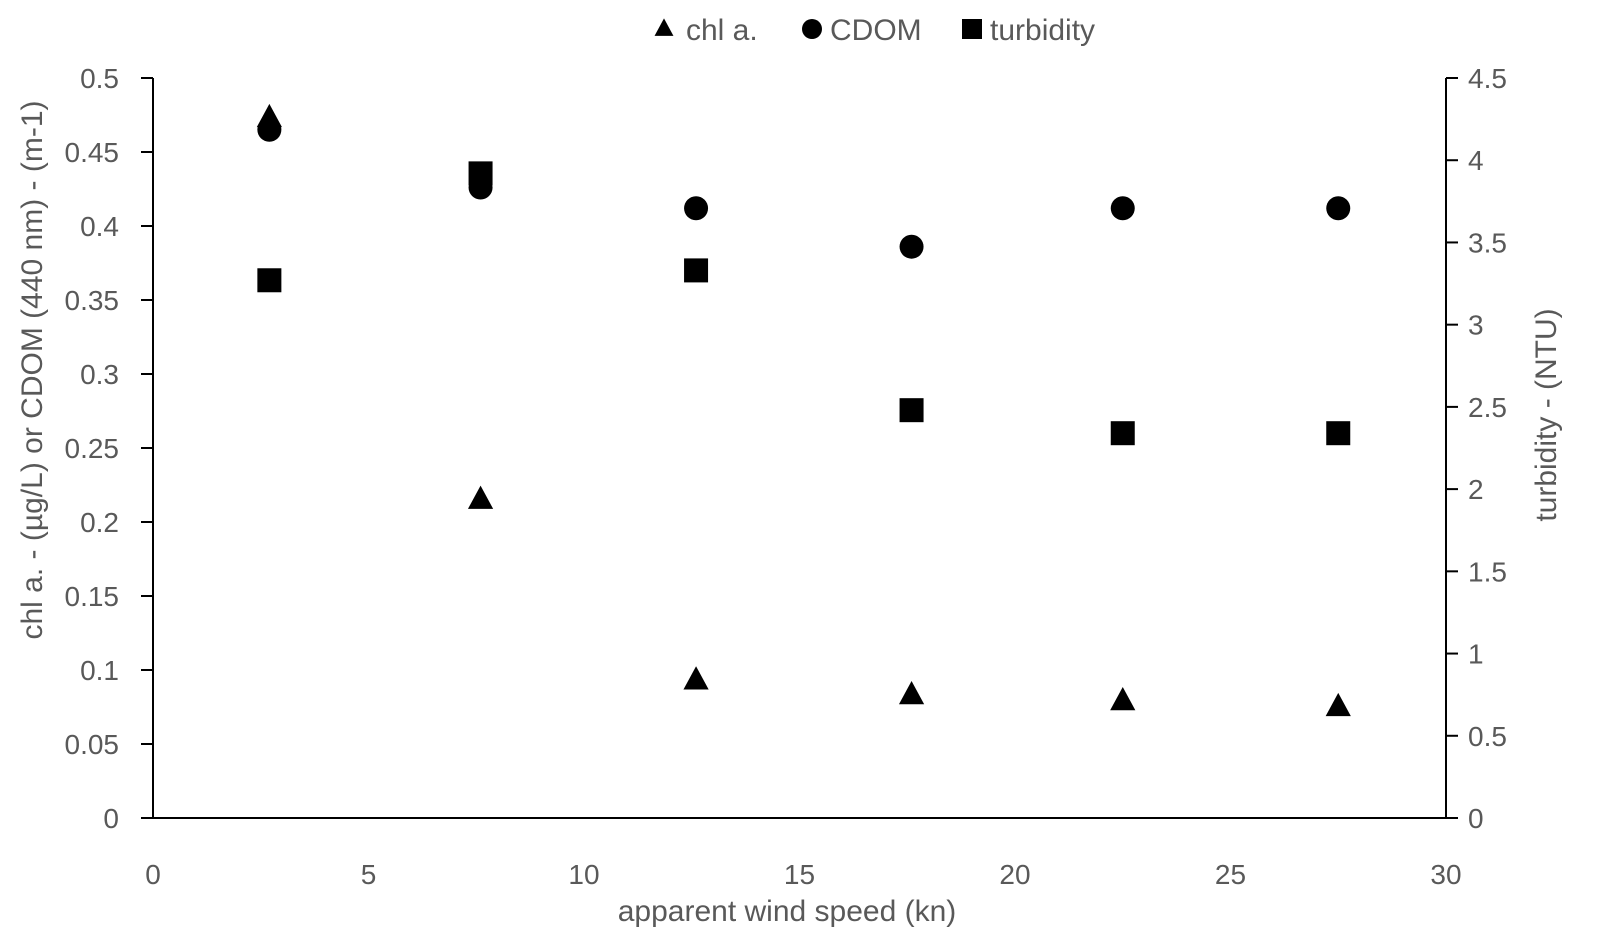 This screenshot has height=952, width=1600. What do you see at coordinates (111, 818) in the screenshot?
I see `left-y-tick-label: 0` at bounding box center [111, 818].